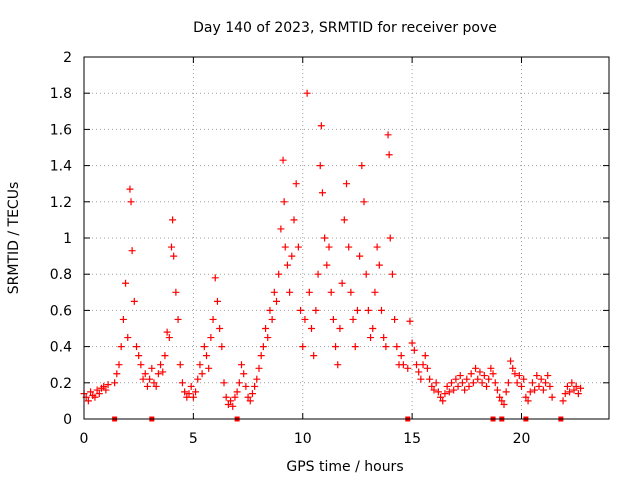 The height and width of the screenshot is (480, 640). Describe the element at coordinates (61, 384) in the screenshot. I see `y-tick-label: 0.2` at that location.